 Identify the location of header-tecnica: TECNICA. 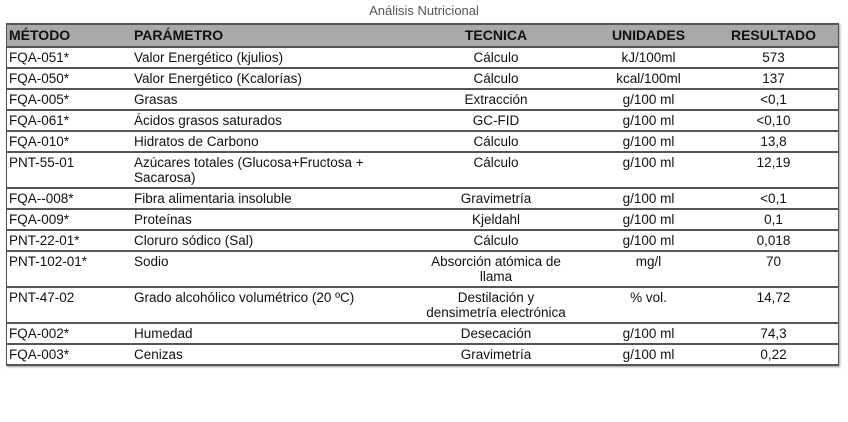
(496, 35).